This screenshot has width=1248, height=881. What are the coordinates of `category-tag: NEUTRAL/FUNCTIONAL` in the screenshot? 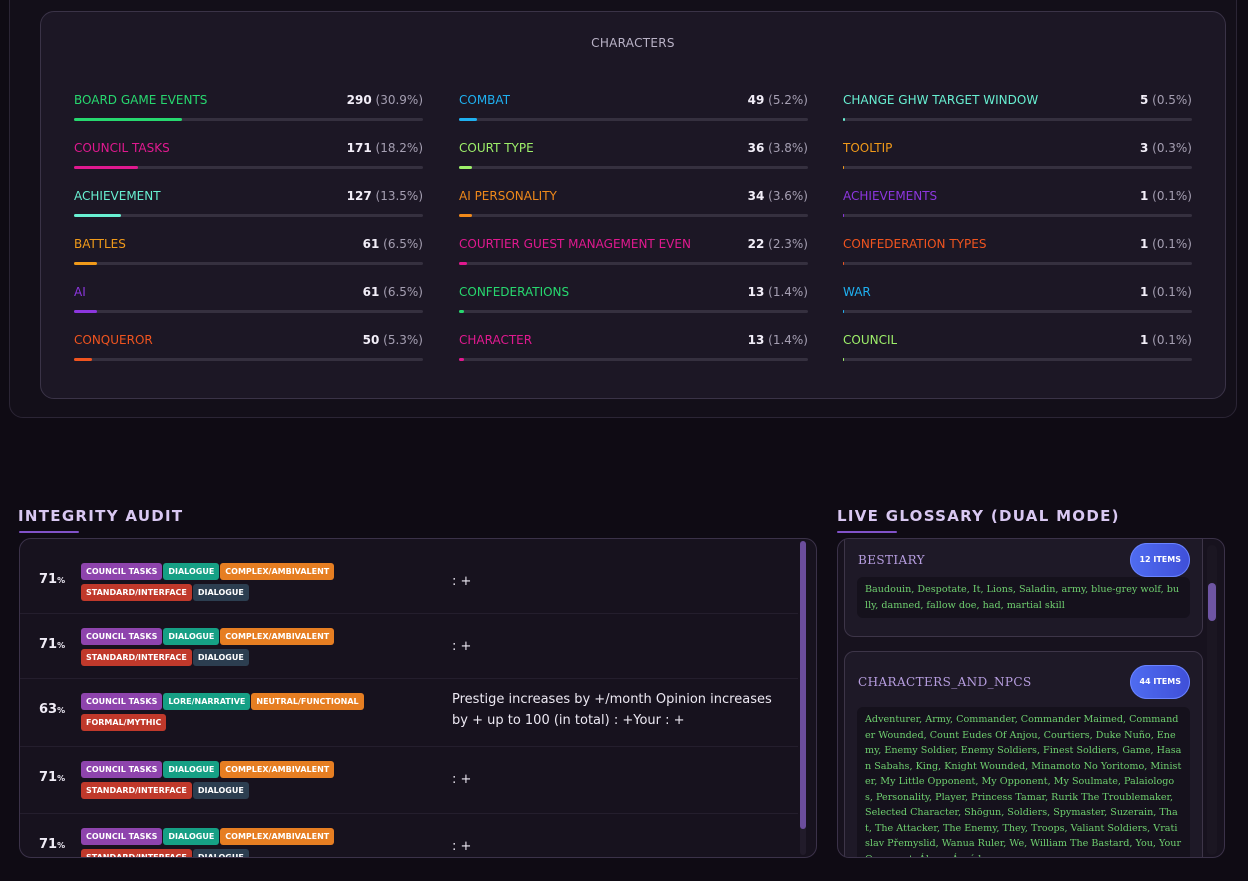 It's located at (307, 701).